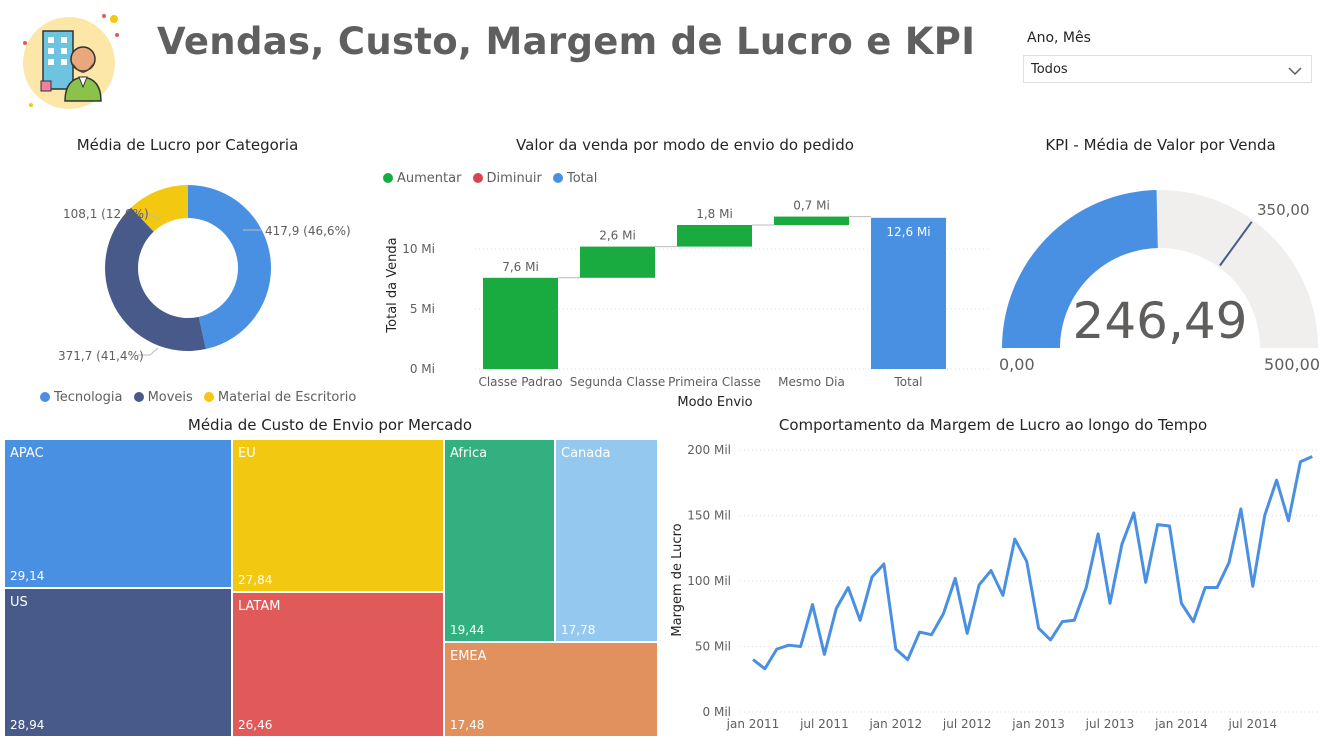 Image resolution: width=1326 pixels, height=741 pixels. I want to click on x-tick-label: Classe Padrao, so click(520, 382).